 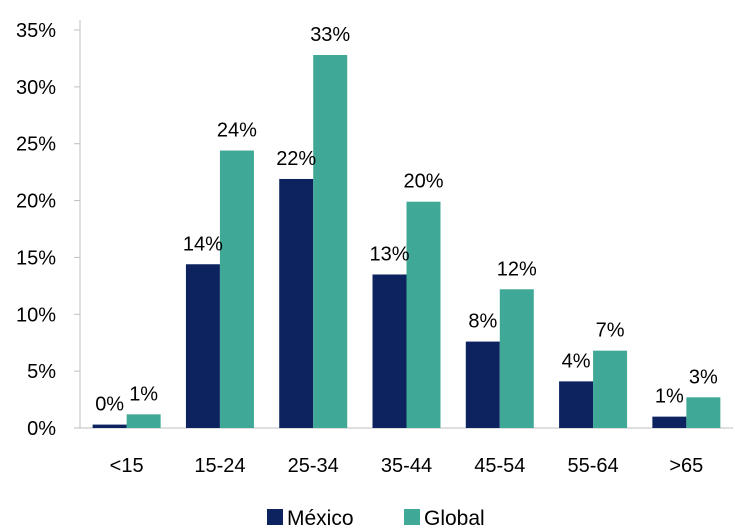 I want to click on y-tick-label: 15%, so click(x=36, y=258).